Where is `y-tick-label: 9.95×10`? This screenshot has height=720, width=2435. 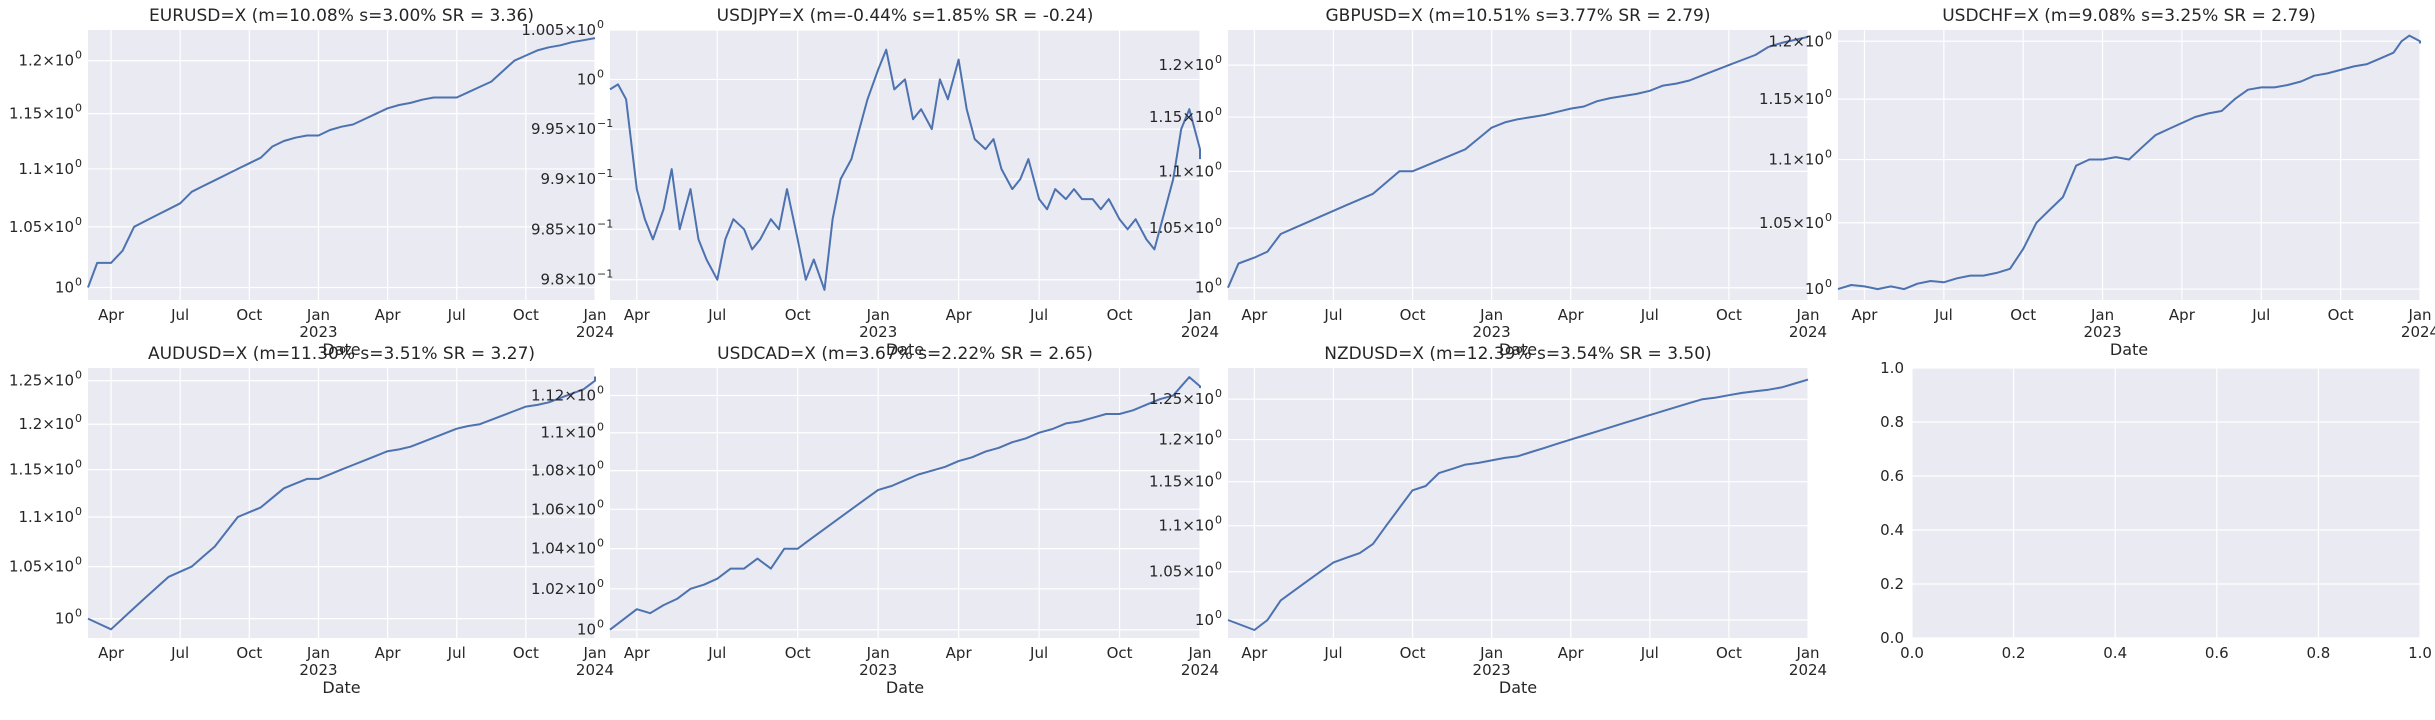 y-tick-label: 9.95×10 is located at coordinates (563, 129).